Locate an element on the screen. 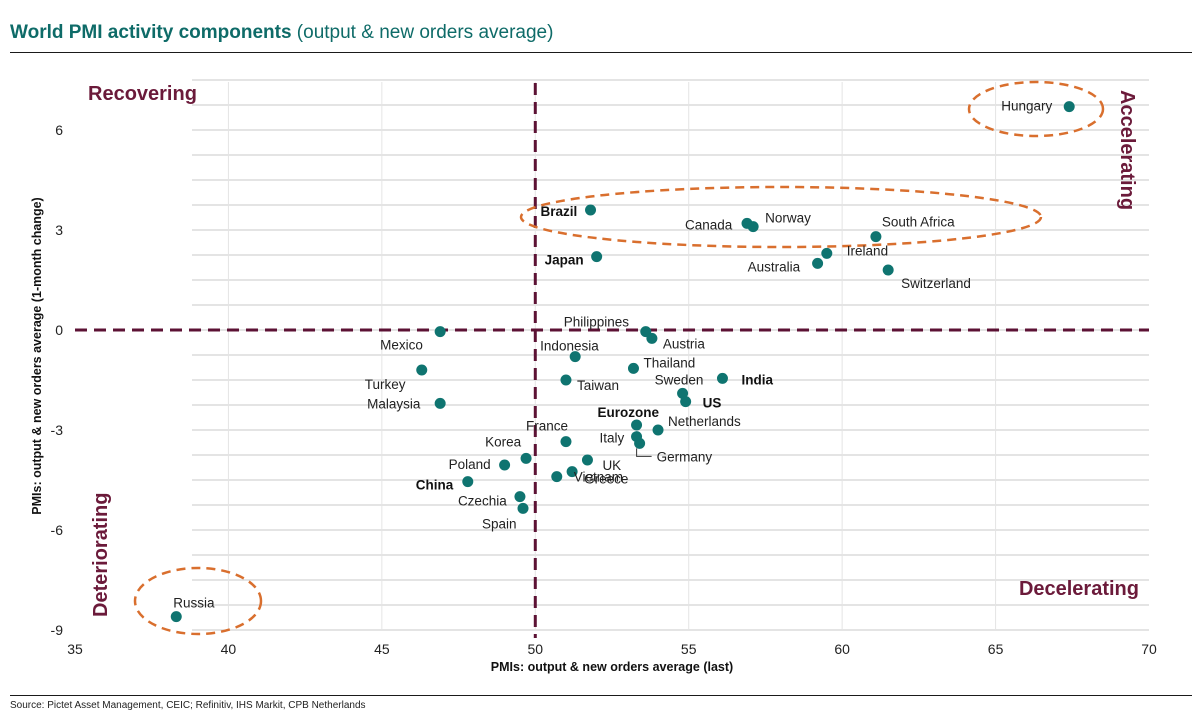 This screenshot has height=718, width=1200. point-south-africa is located at coordinates (876, 237).